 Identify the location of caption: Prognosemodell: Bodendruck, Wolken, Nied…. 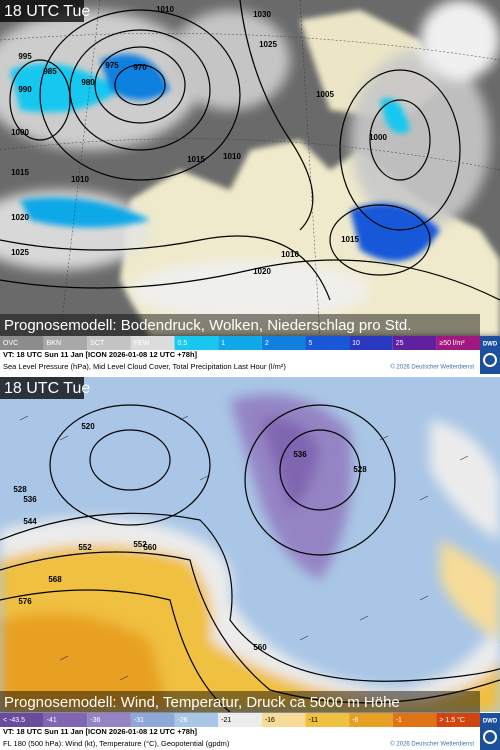
(207, 325).